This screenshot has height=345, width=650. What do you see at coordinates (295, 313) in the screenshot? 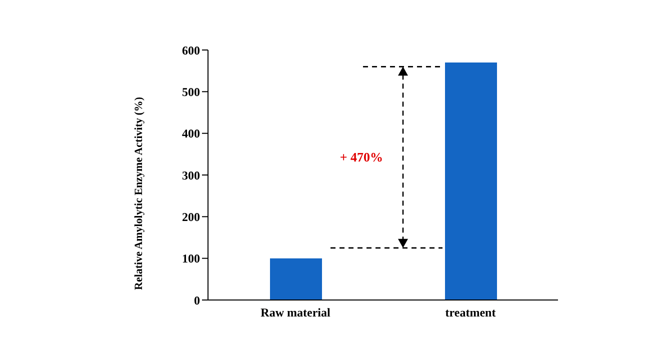
I see `x-tick-label: Raw material` at bounding box center [295, 313].